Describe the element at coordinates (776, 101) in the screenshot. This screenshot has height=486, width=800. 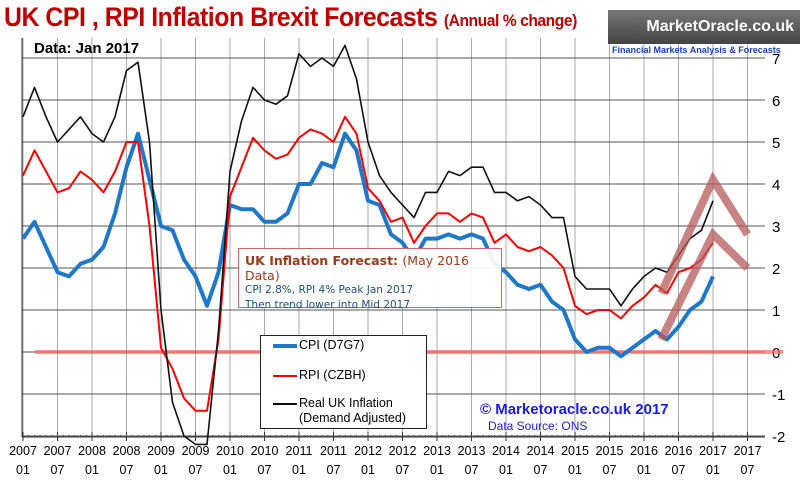
I see `y-tick-label: 6` at that location.